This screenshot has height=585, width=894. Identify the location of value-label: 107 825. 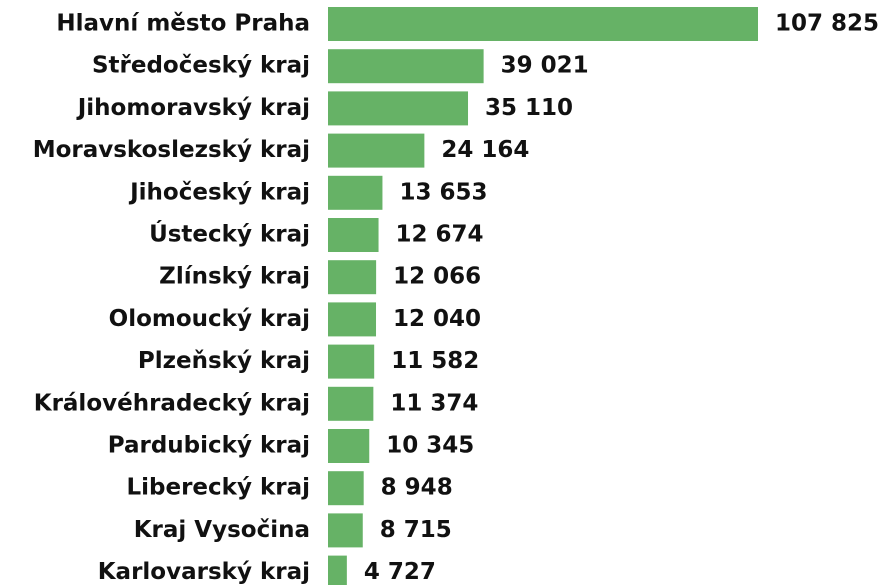
(827, 24).